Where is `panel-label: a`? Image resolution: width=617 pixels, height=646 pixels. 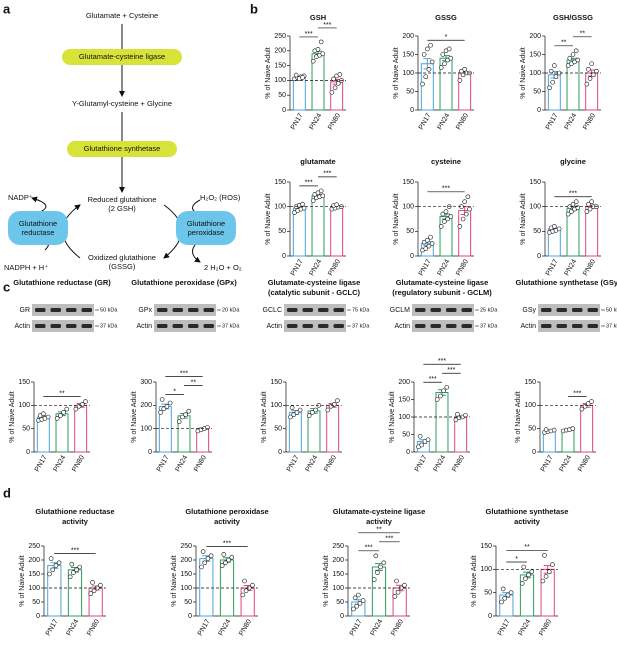
panel-label: a is located at coordinates (7, 8).